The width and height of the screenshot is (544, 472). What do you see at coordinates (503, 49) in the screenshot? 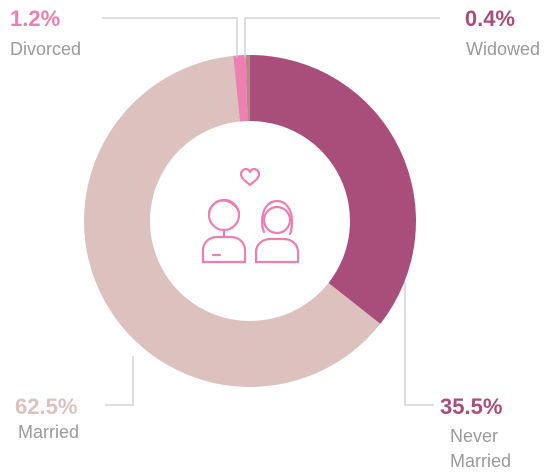
I see `category-label: Widowed` at bounding box center [503, 49].